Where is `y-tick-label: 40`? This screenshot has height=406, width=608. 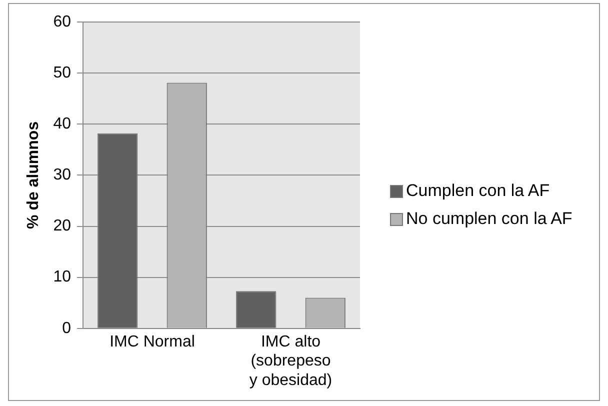
y-tick-label: 40 is located at coordinates (62, 124).